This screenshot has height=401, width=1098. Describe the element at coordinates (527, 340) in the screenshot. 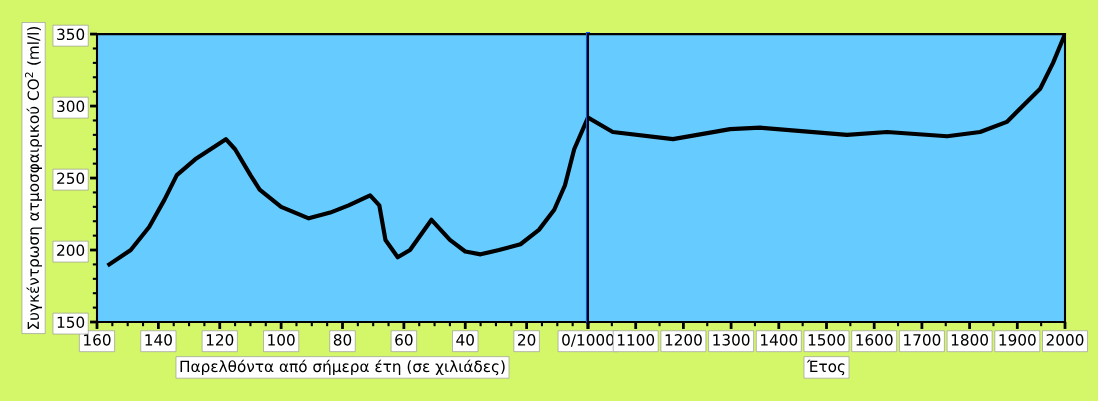

I see `x-tick-label: 20` at that location.